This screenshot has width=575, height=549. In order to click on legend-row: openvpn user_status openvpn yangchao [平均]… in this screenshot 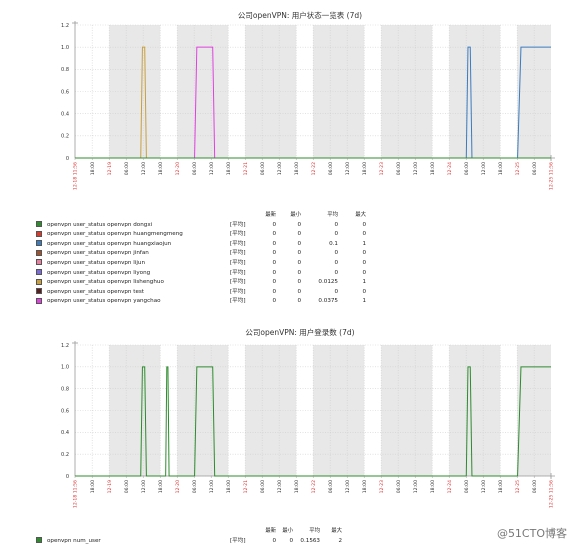, I will do `click(201, 302)`.